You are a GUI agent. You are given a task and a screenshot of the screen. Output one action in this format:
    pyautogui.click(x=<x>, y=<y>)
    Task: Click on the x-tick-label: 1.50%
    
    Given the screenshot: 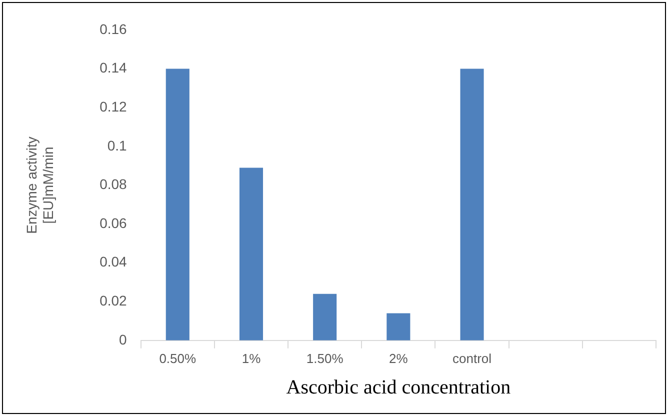 What is the action you would take?
    pyautogui.click(x=325, y=358)
    